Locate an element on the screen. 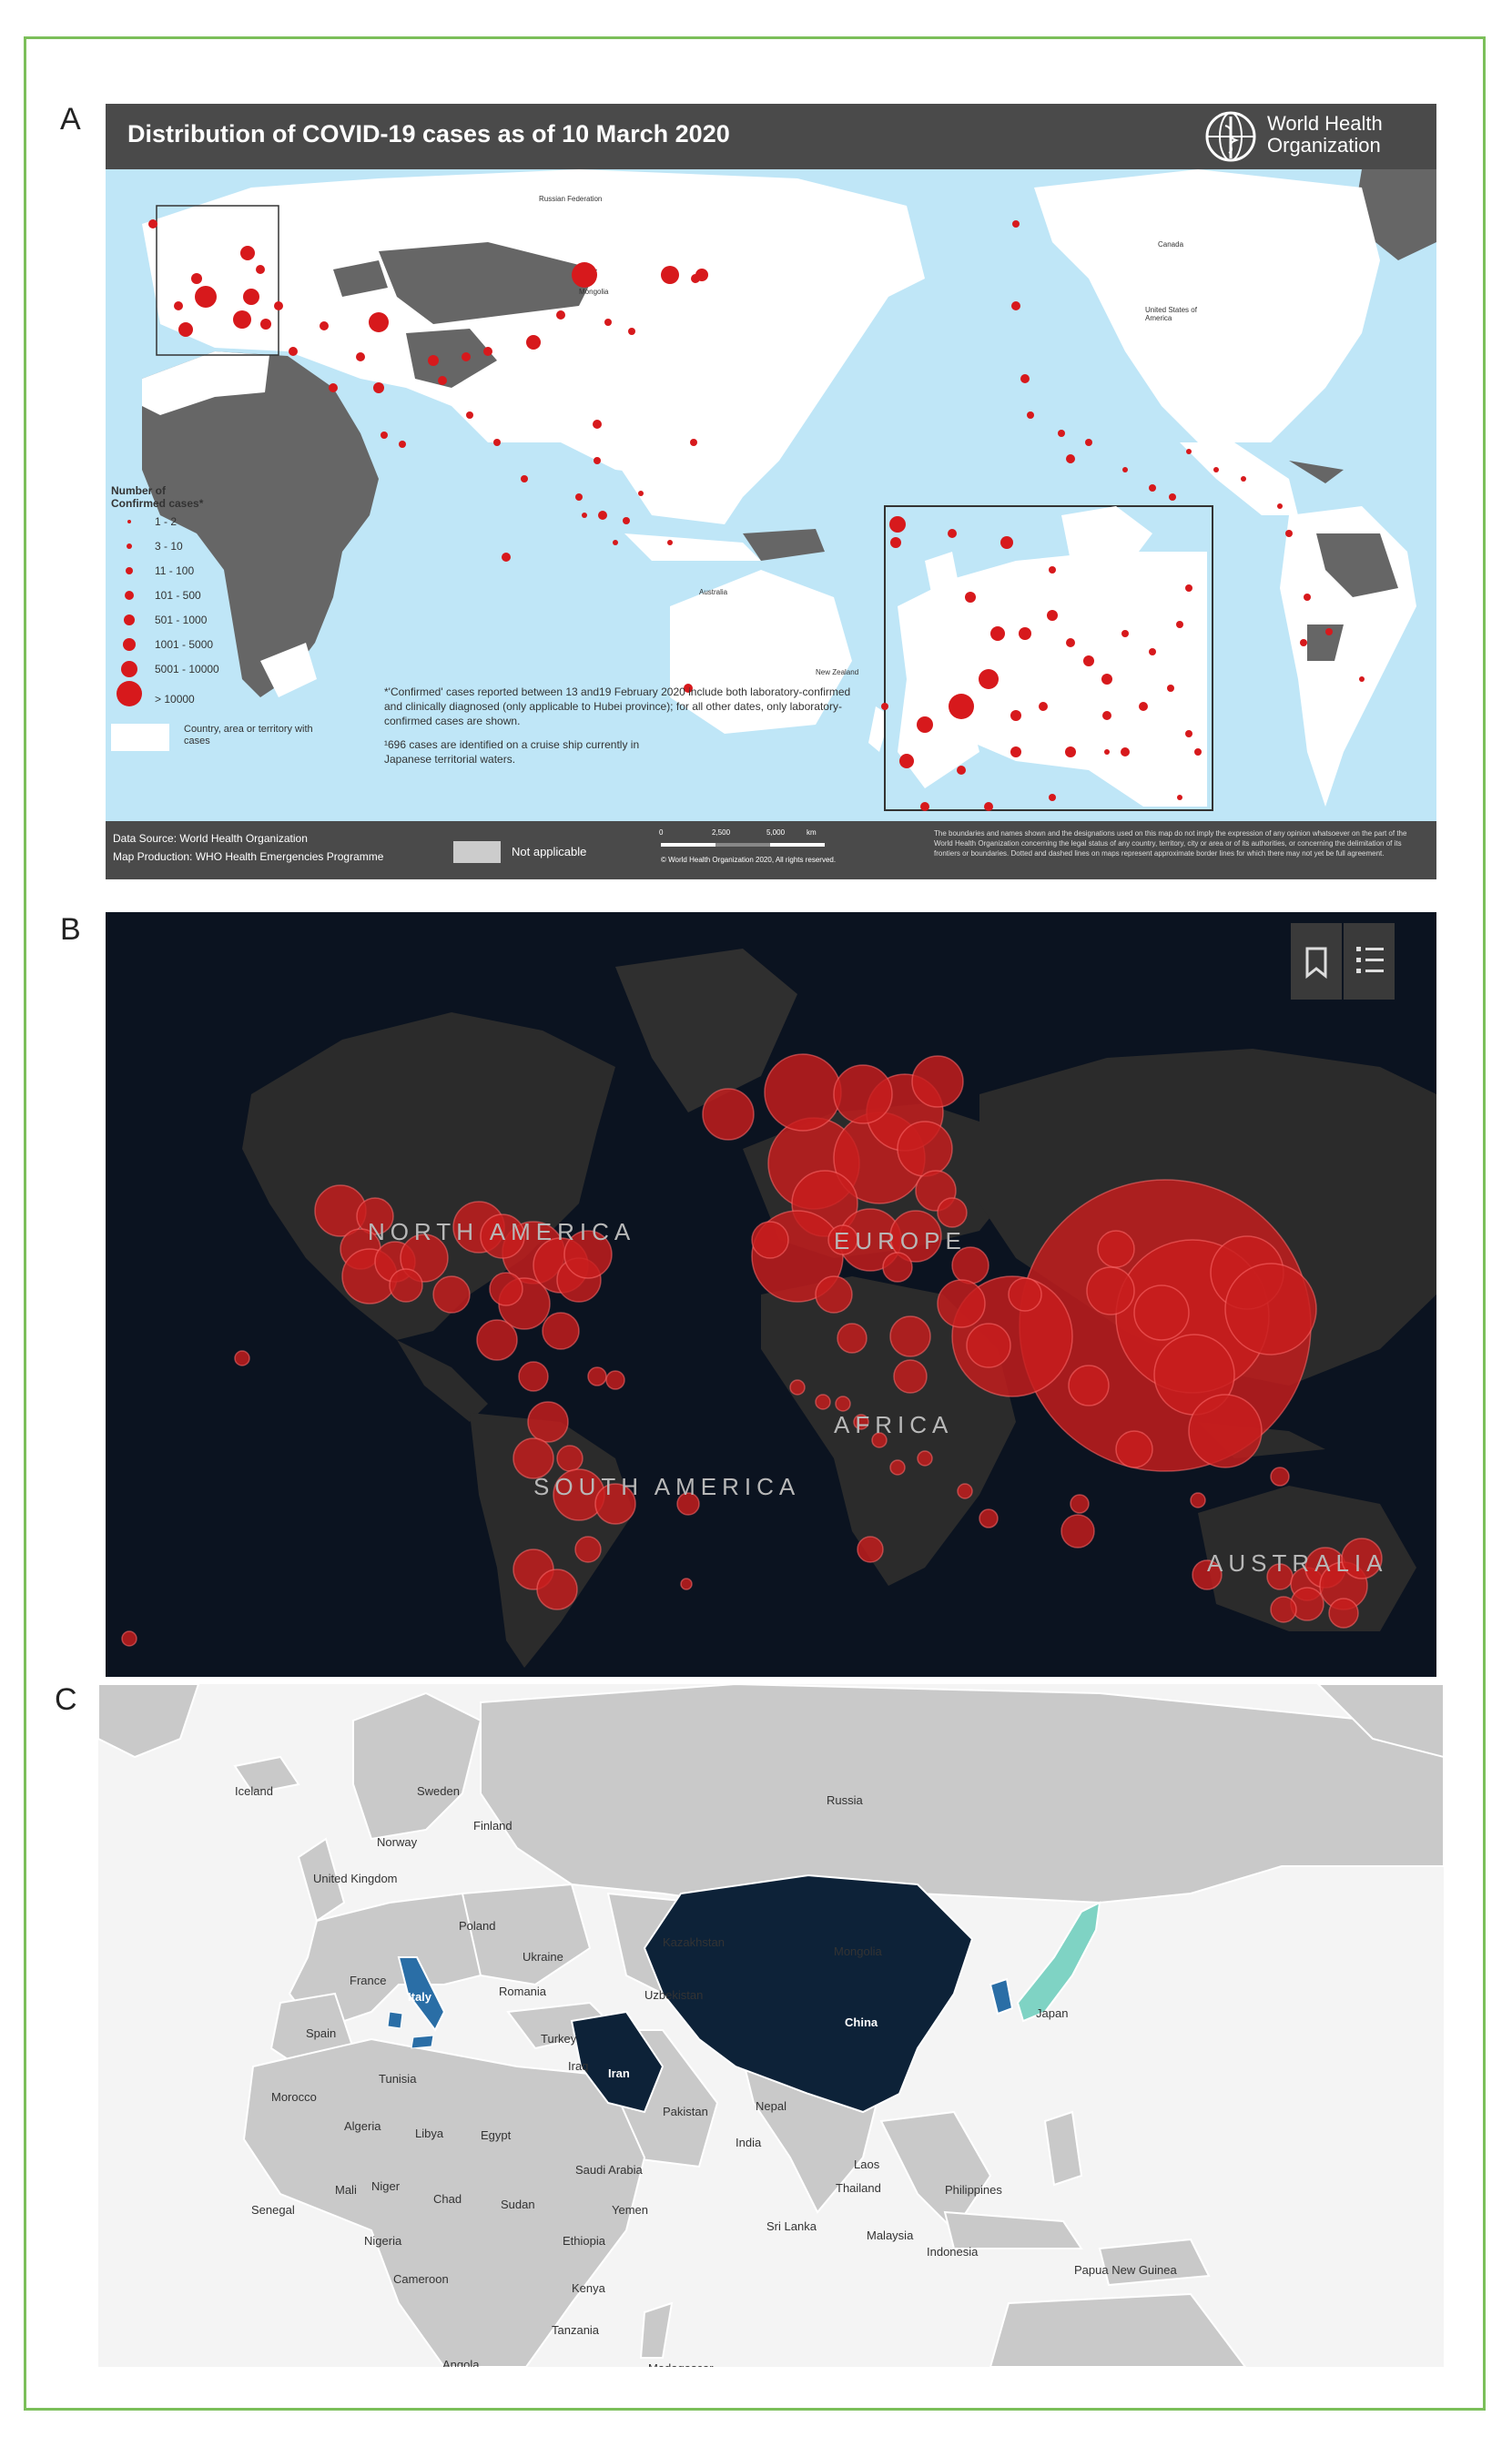 This screenshot has height=2447, width=1512. country-label: Russia is located at coordinates (845, 1800).